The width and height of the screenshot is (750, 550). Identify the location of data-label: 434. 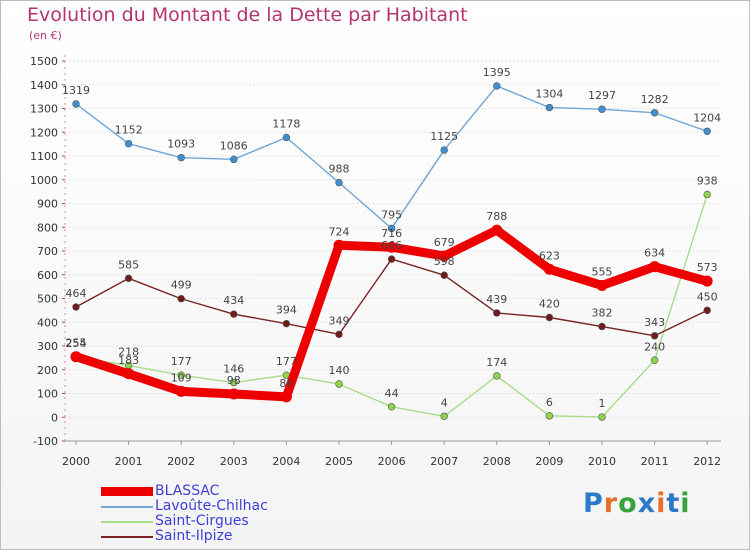
(233, 300).